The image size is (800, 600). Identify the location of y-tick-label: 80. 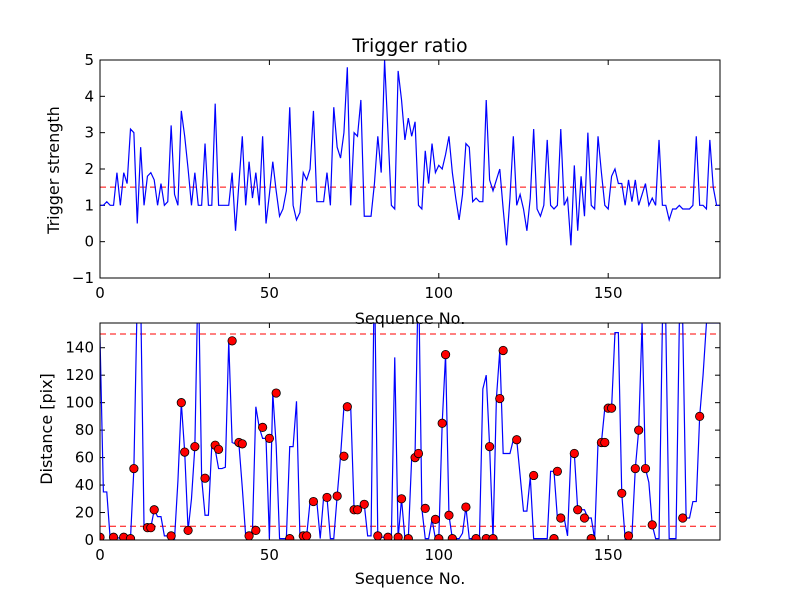
(84, 430).